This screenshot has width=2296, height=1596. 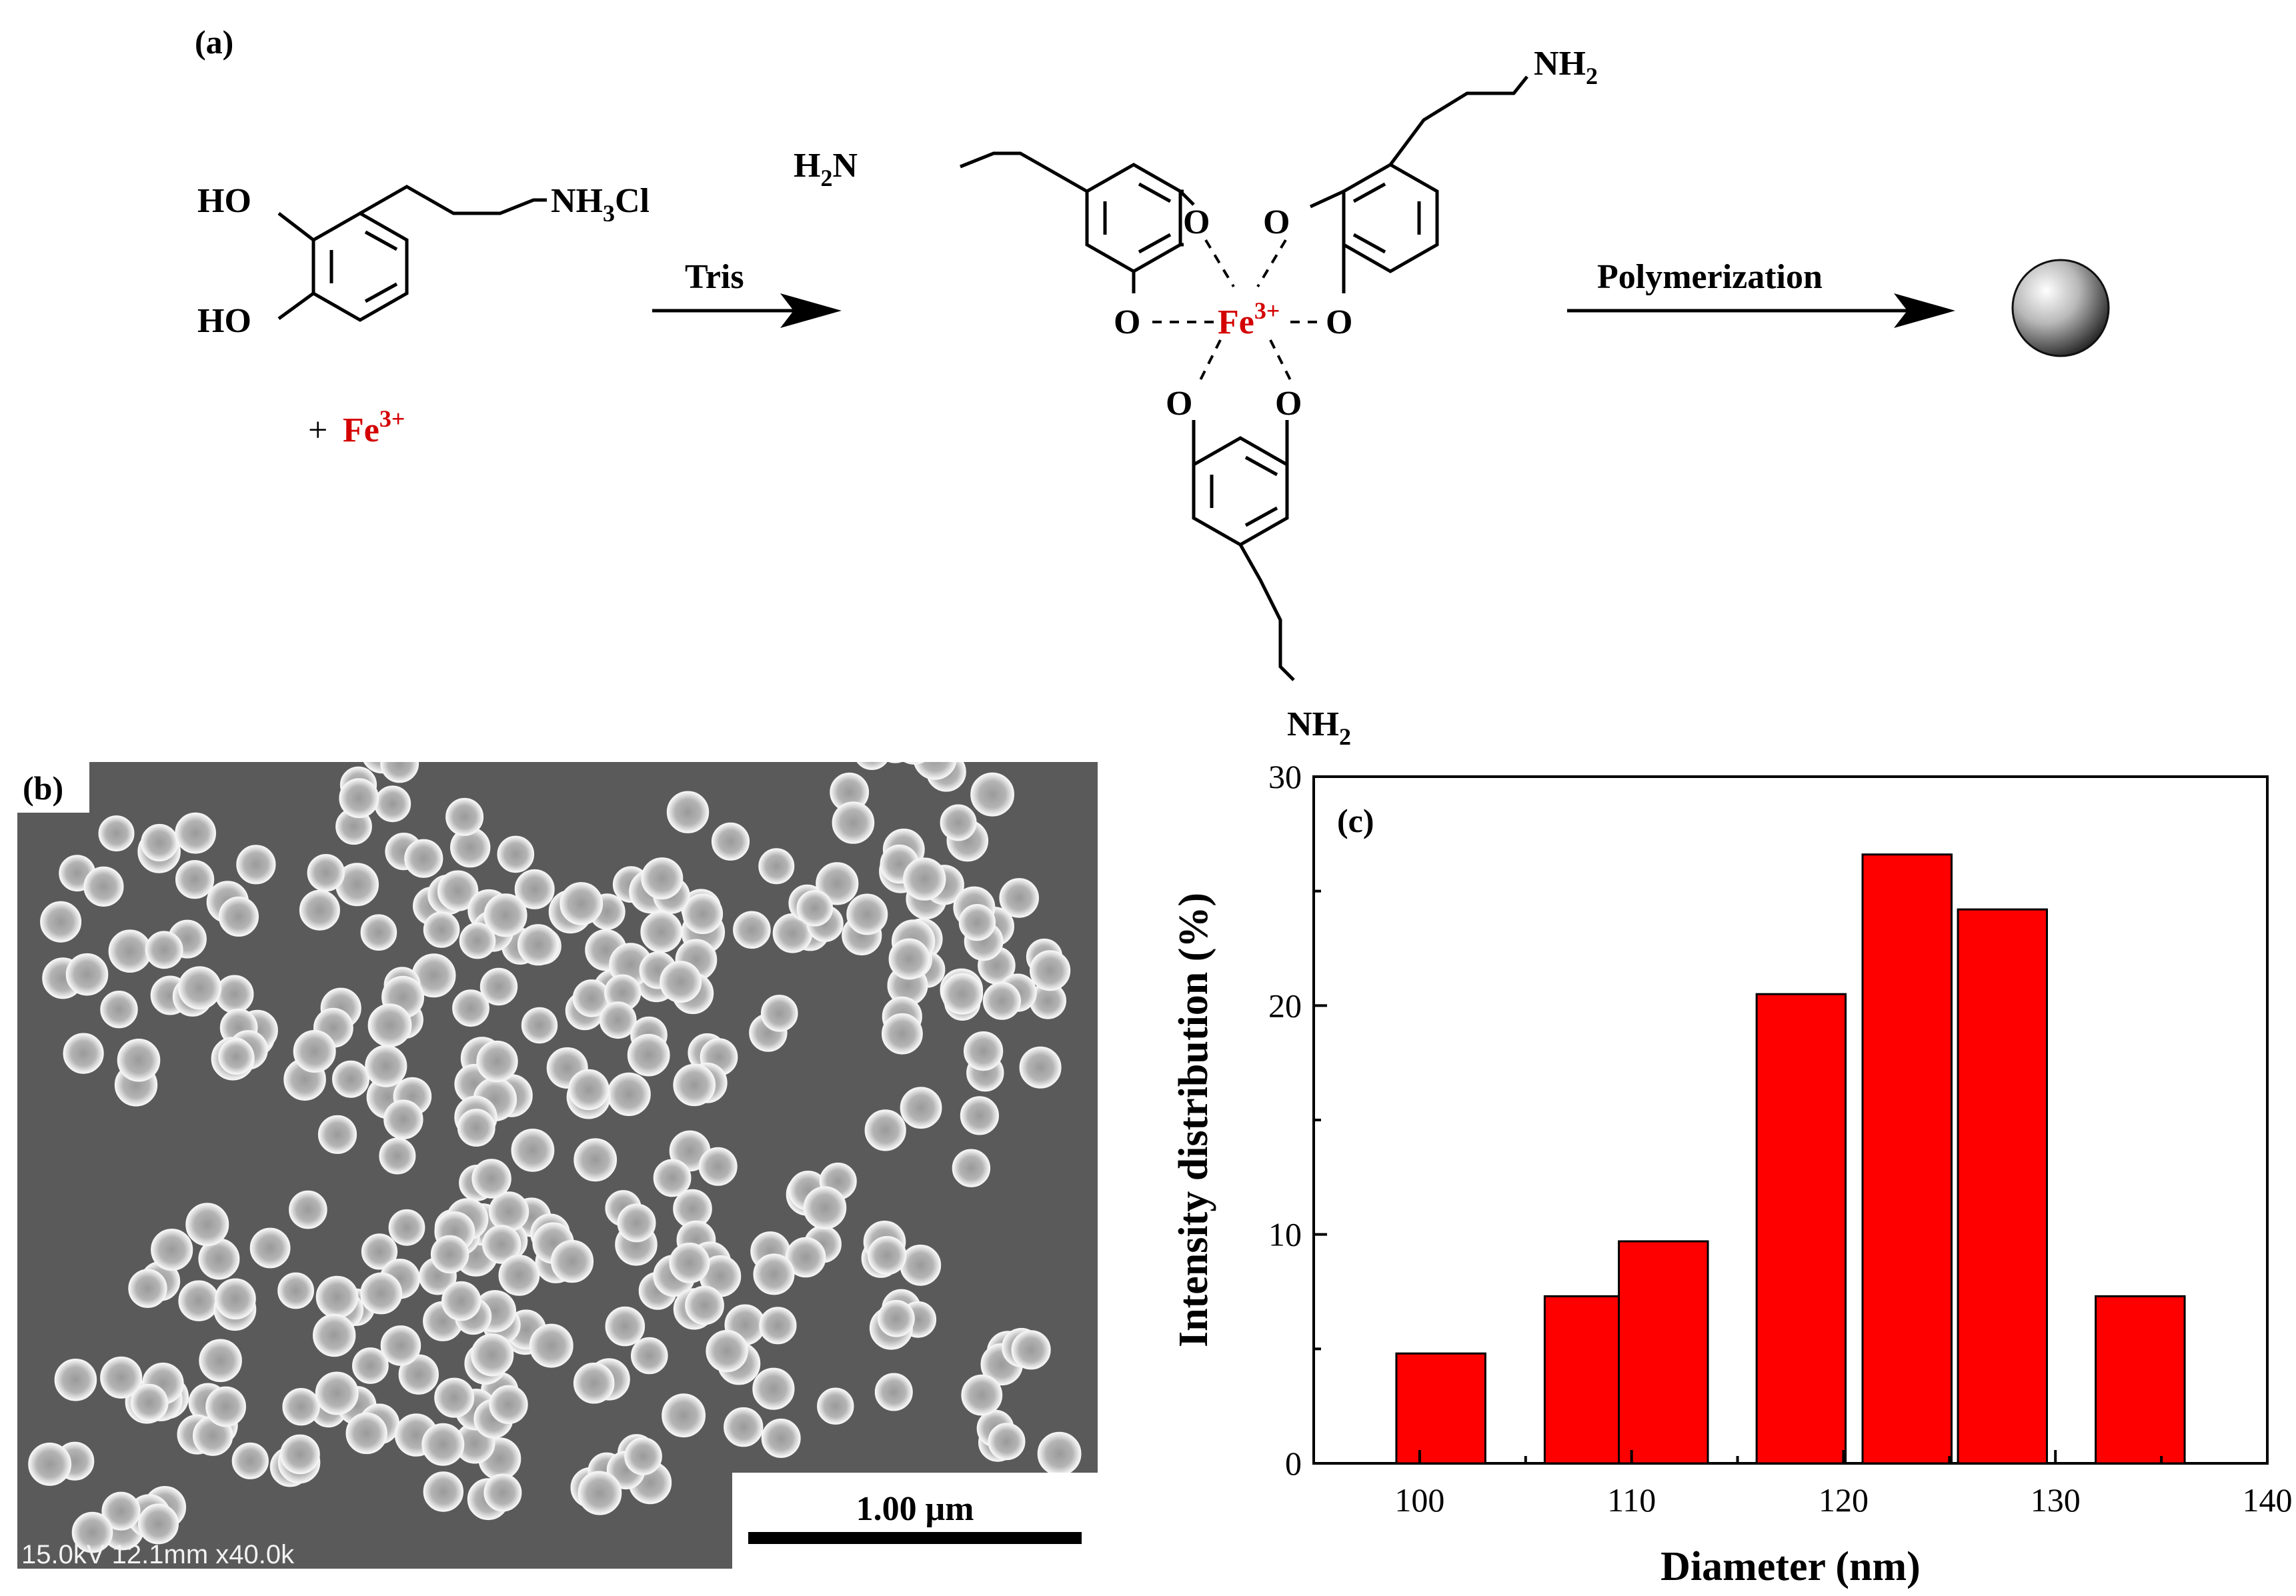 What do you see at coordinates (1276, 222) in the screenshot?
I see `oxygen-right-upper: O` at bounding box center [1276, 222].